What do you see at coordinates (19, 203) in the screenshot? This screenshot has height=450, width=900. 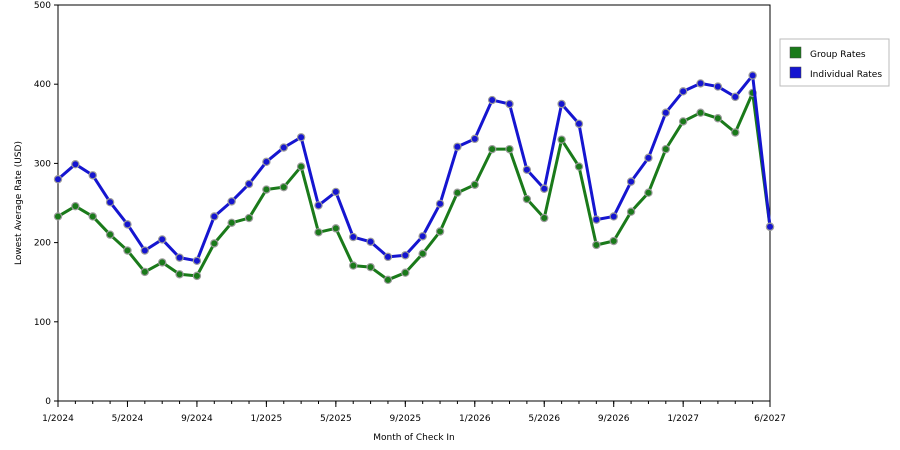 I see `y-axis-title: Lowest Average Rate (USD)` at bounding box center [19, 203].